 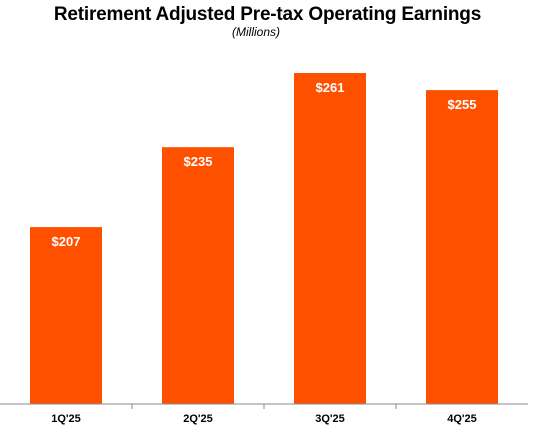 I want to click on x-ticks-group, so click(x=264, y=406).